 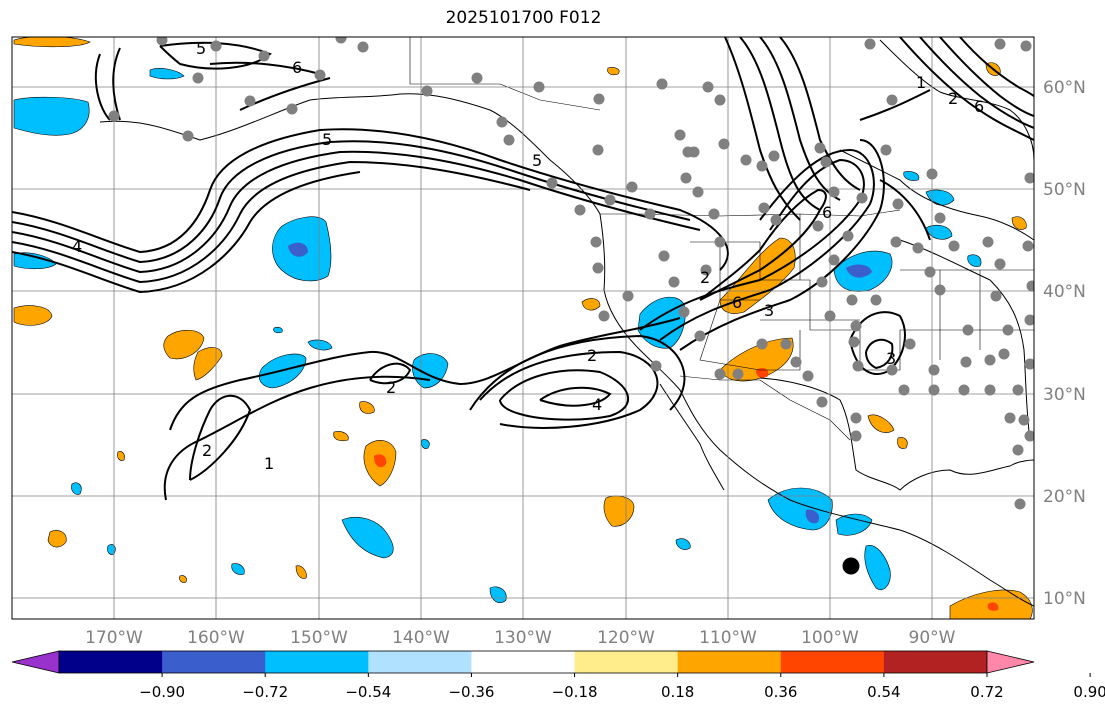 What do you see at coordinates (1010, 662) in the screenshot?
I see `colorbar-max-extension` at bounding box center [1010, 662].